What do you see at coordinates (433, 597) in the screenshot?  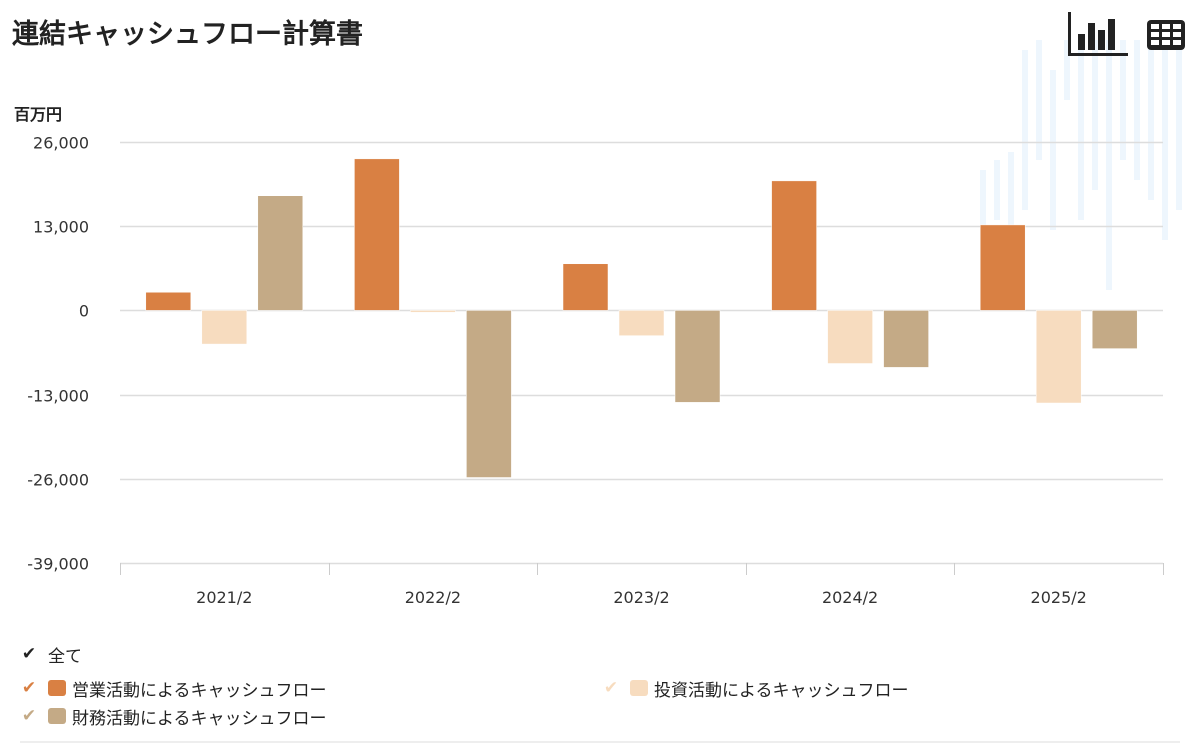 I see `x-tick-label: 2022/2` at bounding box center [433, 597].